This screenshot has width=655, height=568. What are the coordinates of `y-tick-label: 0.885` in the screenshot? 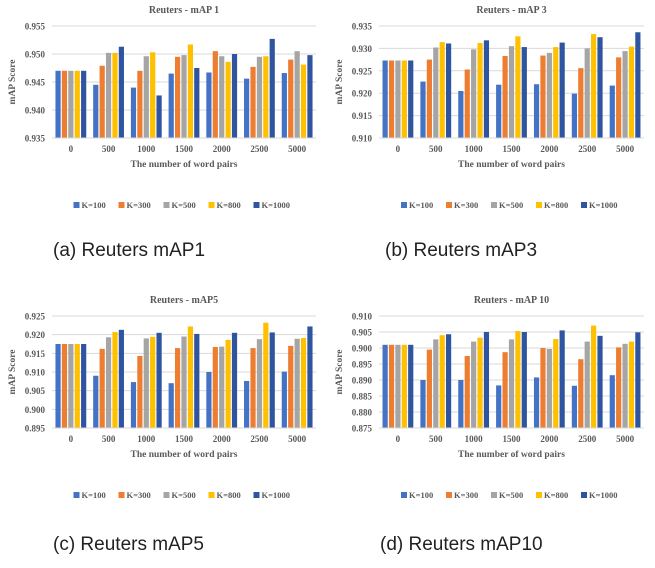 It's located at (362, 397).